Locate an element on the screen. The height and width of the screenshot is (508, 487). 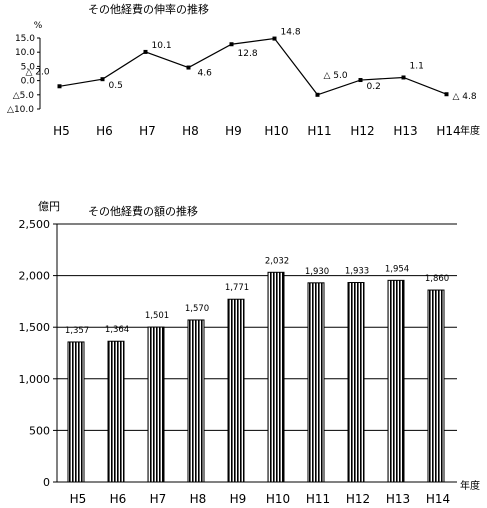
line-chart-y-tick-label: △5.0 is located at coordinates (24, 96).